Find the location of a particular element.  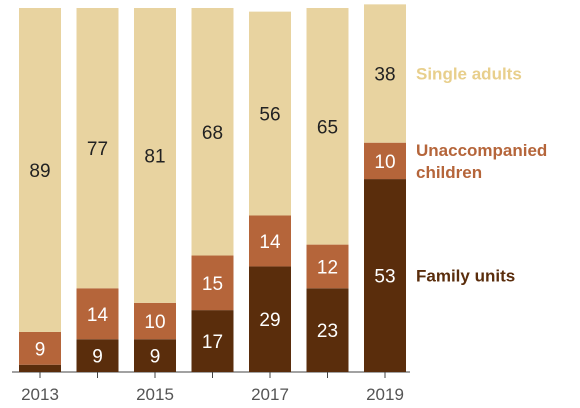

data-label-2017-family-units: 29 is located at coordinates (269, 320).